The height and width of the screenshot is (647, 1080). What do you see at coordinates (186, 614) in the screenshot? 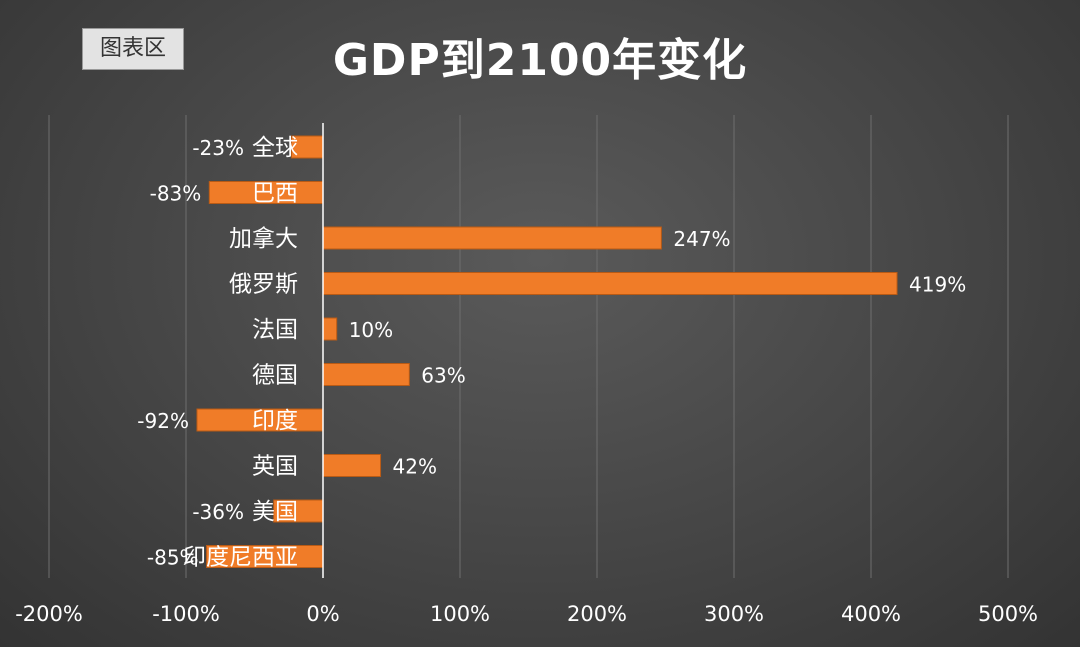
I see `x-tick-label: -100%` at bounding box center [186, 614].